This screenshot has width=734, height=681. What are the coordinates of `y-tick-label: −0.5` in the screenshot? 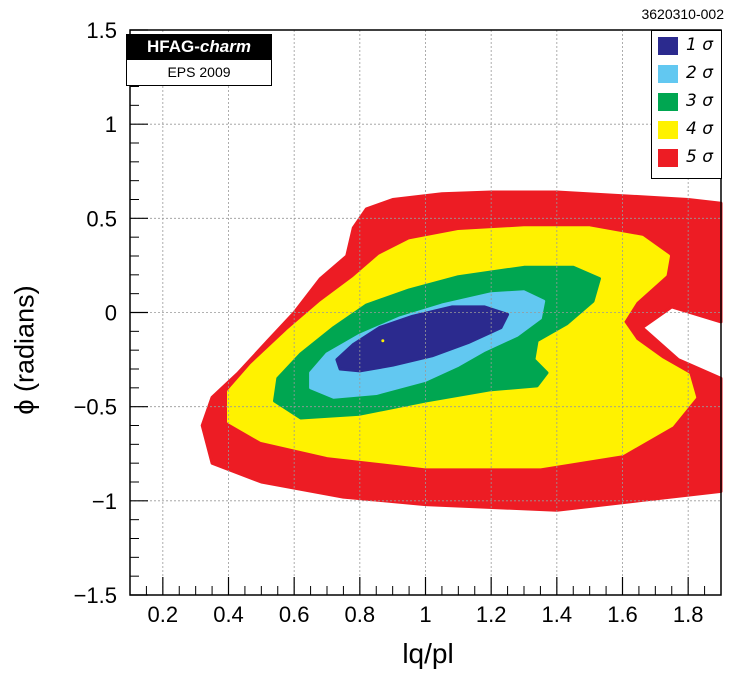 It's located at (95, 407).